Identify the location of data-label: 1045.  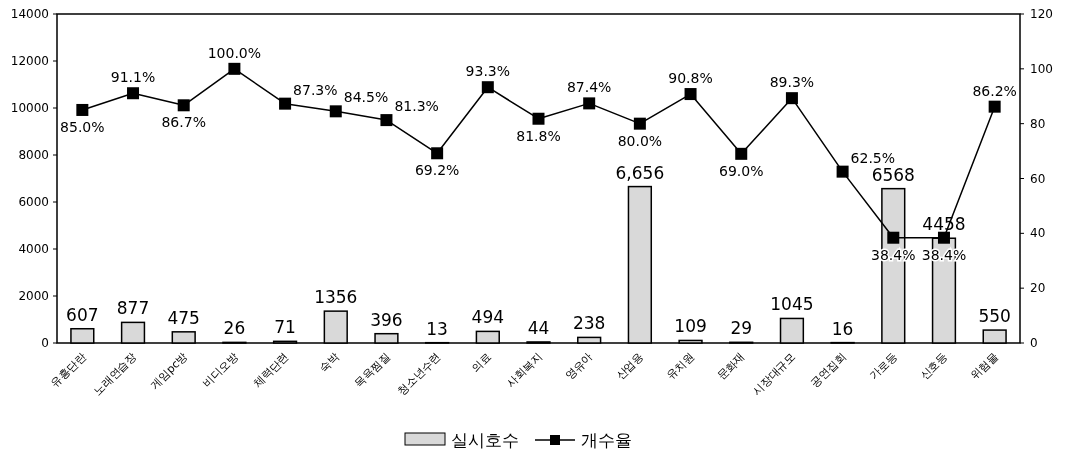
(792, 304).